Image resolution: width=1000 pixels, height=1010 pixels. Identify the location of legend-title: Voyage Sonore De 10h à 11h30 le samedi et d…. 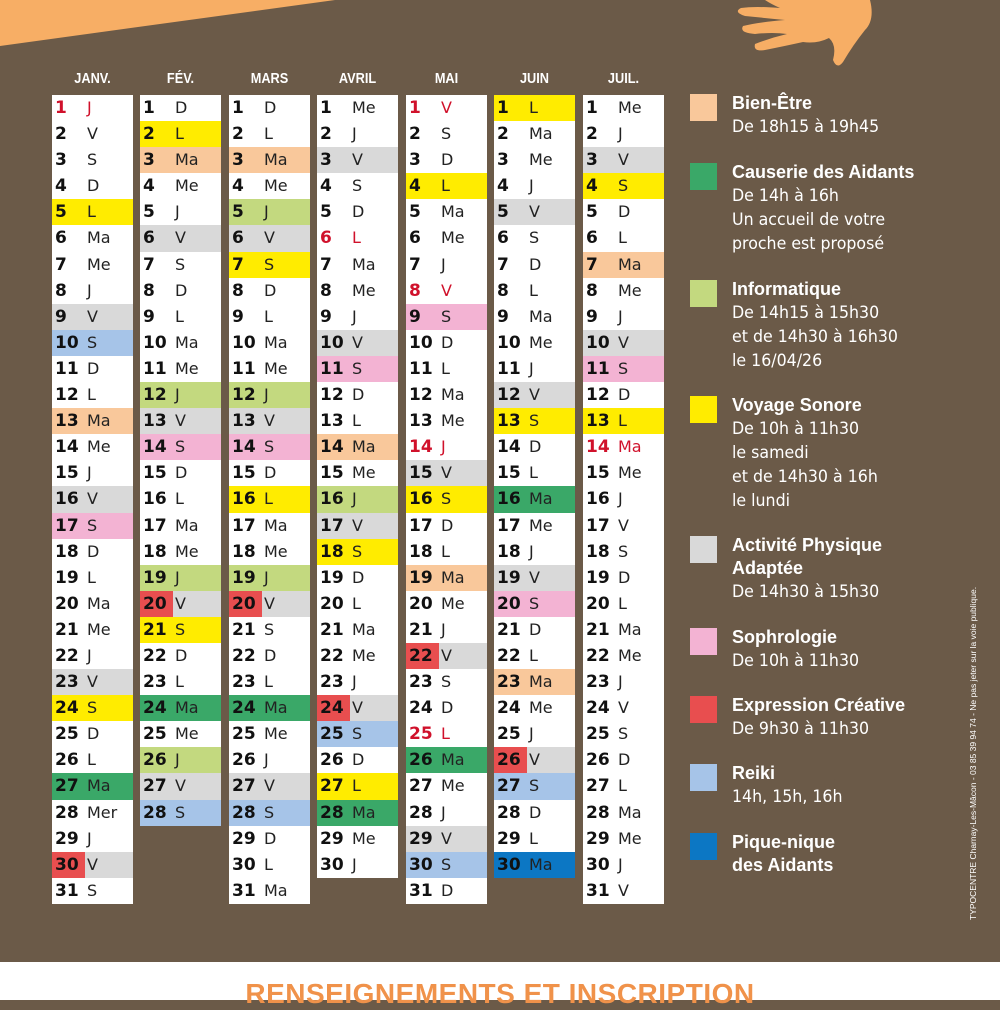
(810, 453).